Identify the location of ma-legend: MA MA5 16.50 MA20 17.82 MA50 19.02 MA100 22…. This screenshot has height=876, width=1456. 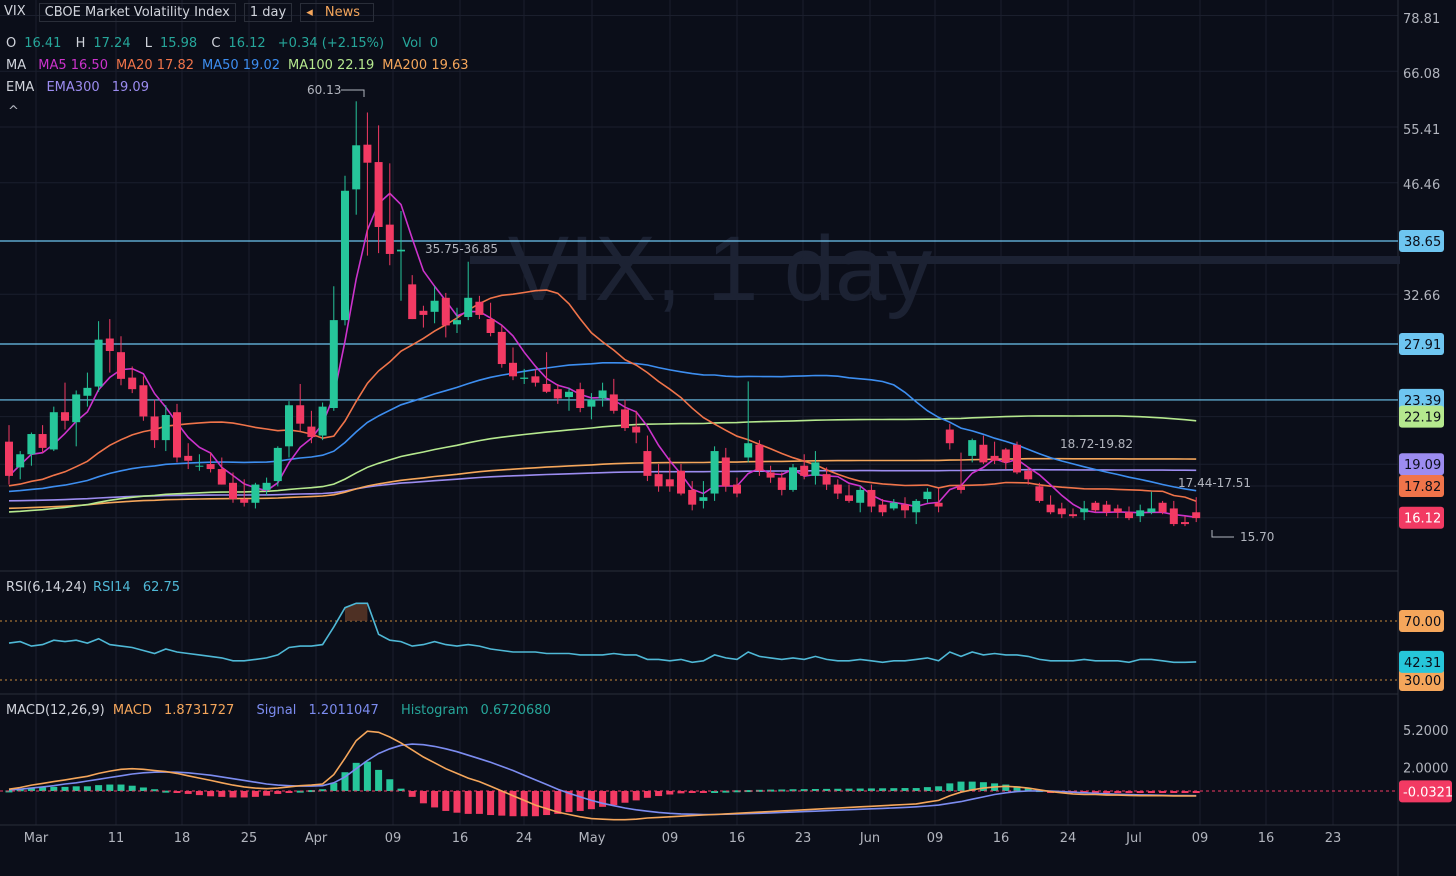
(237, 65).